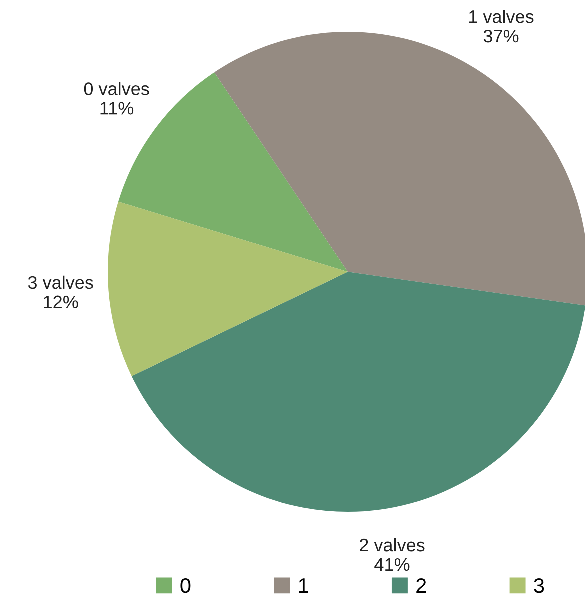  What do you see at coordinates (539, 586) in the screenshot?
I see `legend-label: 3` at bounding box center [539, 586].